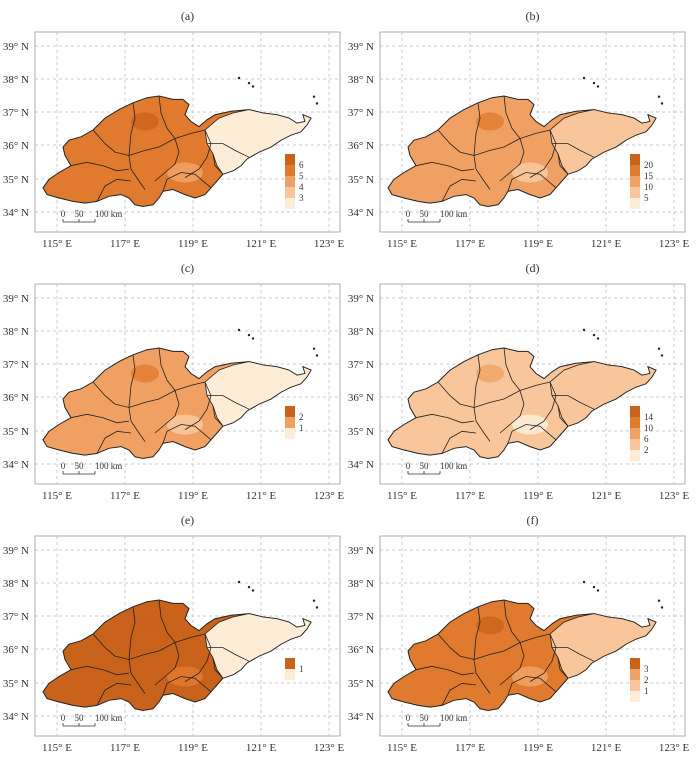  Describe the element at coordinates (425, 718) in the screenshot. I see `scale-label: 50` at that location.